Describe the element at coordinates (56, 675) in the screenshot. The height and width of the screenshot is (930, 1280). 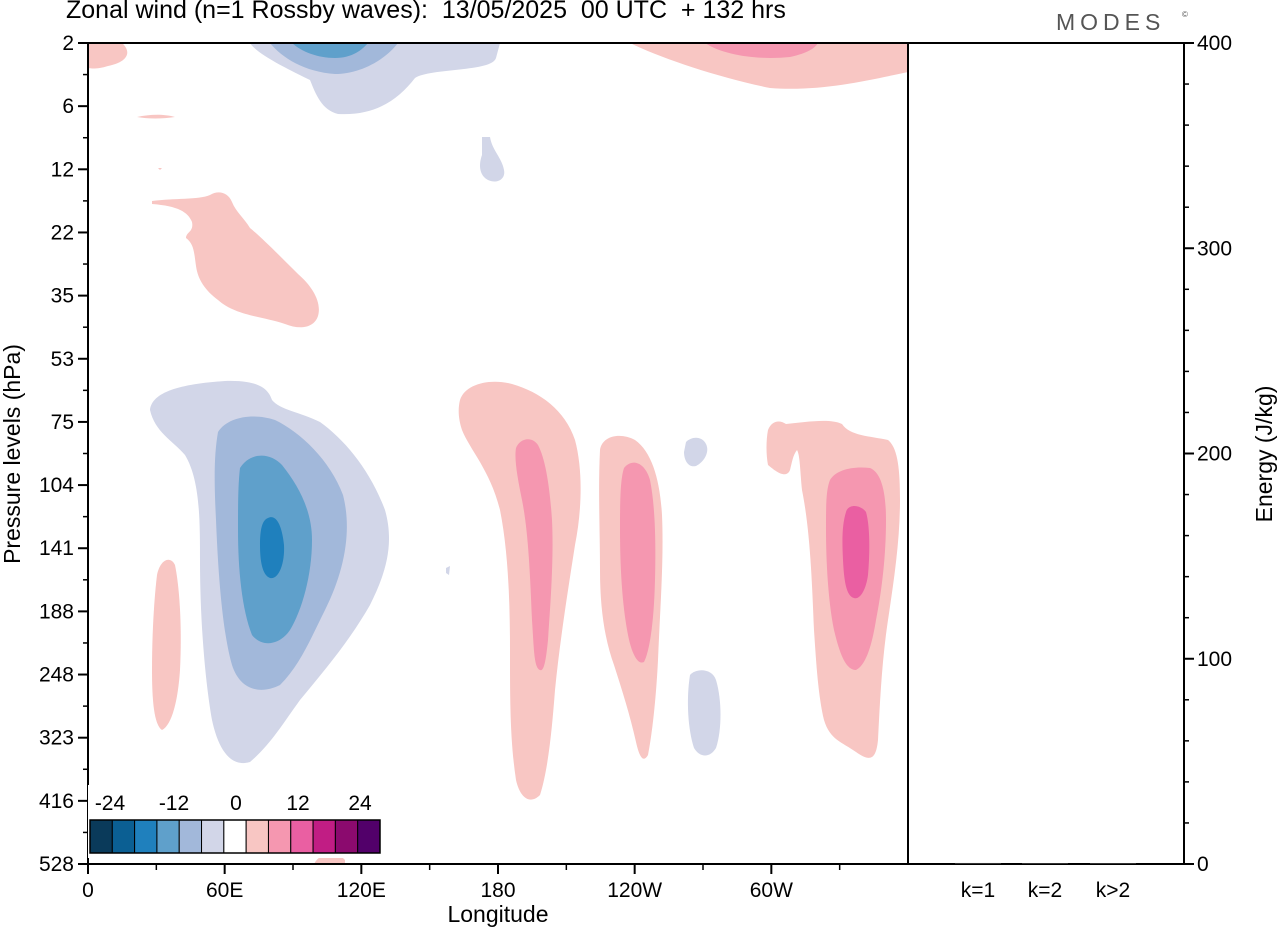
I see `pressure-tick-label: 248` at that location.